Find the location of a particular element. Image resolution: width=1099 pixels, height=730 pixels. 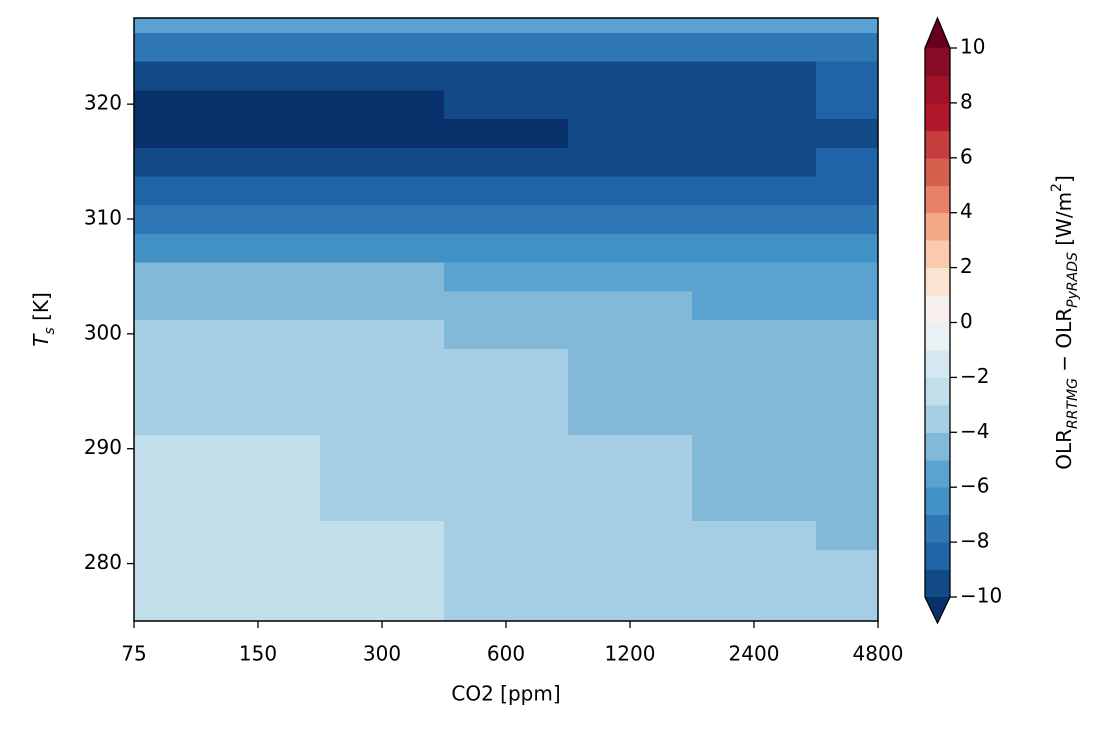

colorbar-label-part: PyRADS is located at coordinates (1073, 280).